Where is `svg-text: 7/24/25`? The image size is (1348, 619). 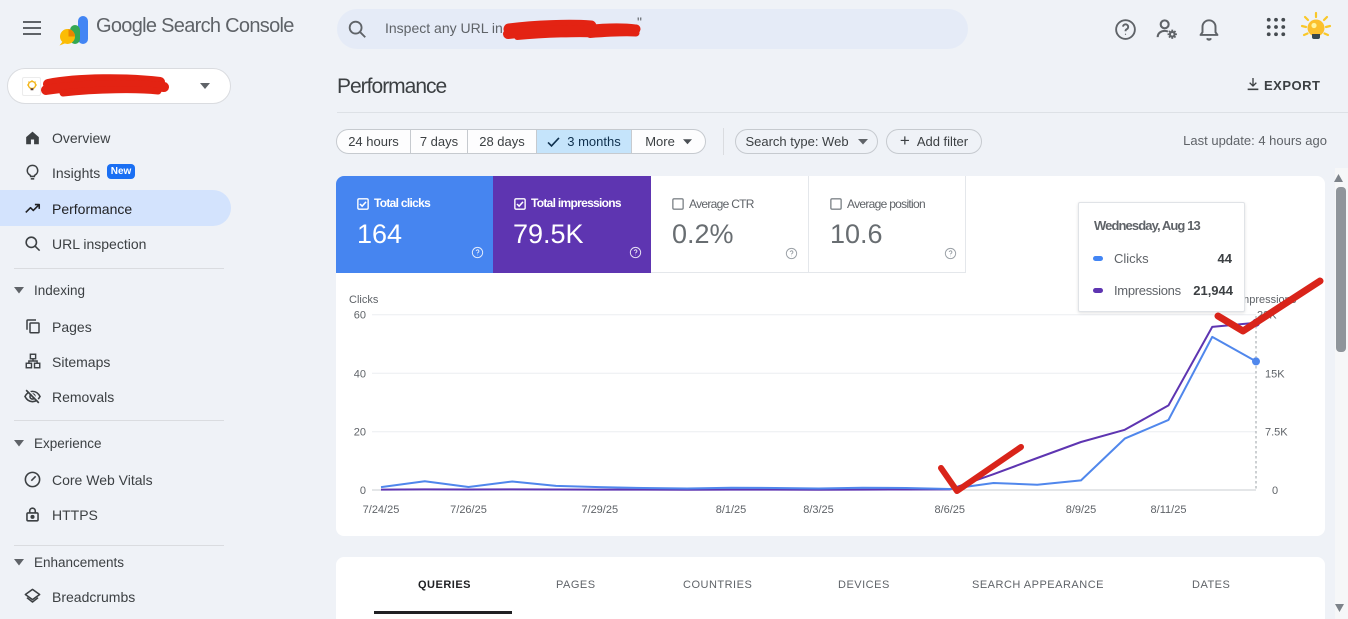
svg-text: 7/24/25 is located at coordinates (381, 510).